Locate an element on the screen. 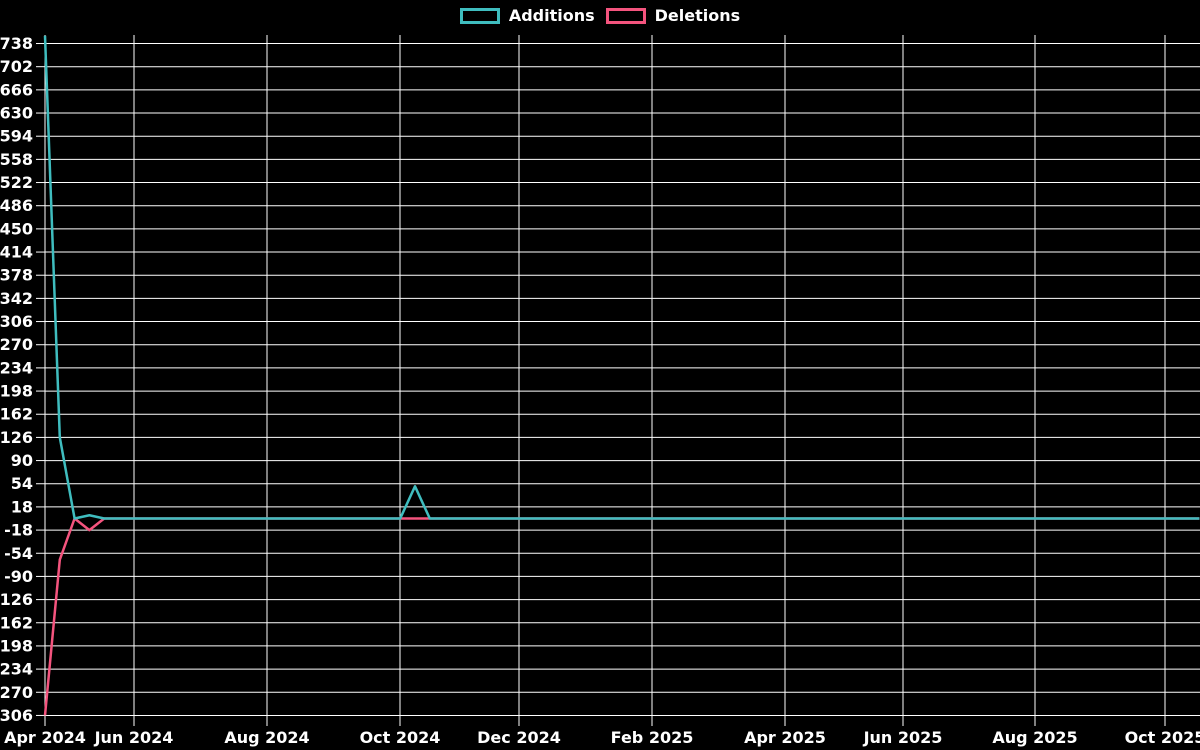 This screenshot has width=1200, height=750. svg-text: 522 is located at coordinates (16, 182).